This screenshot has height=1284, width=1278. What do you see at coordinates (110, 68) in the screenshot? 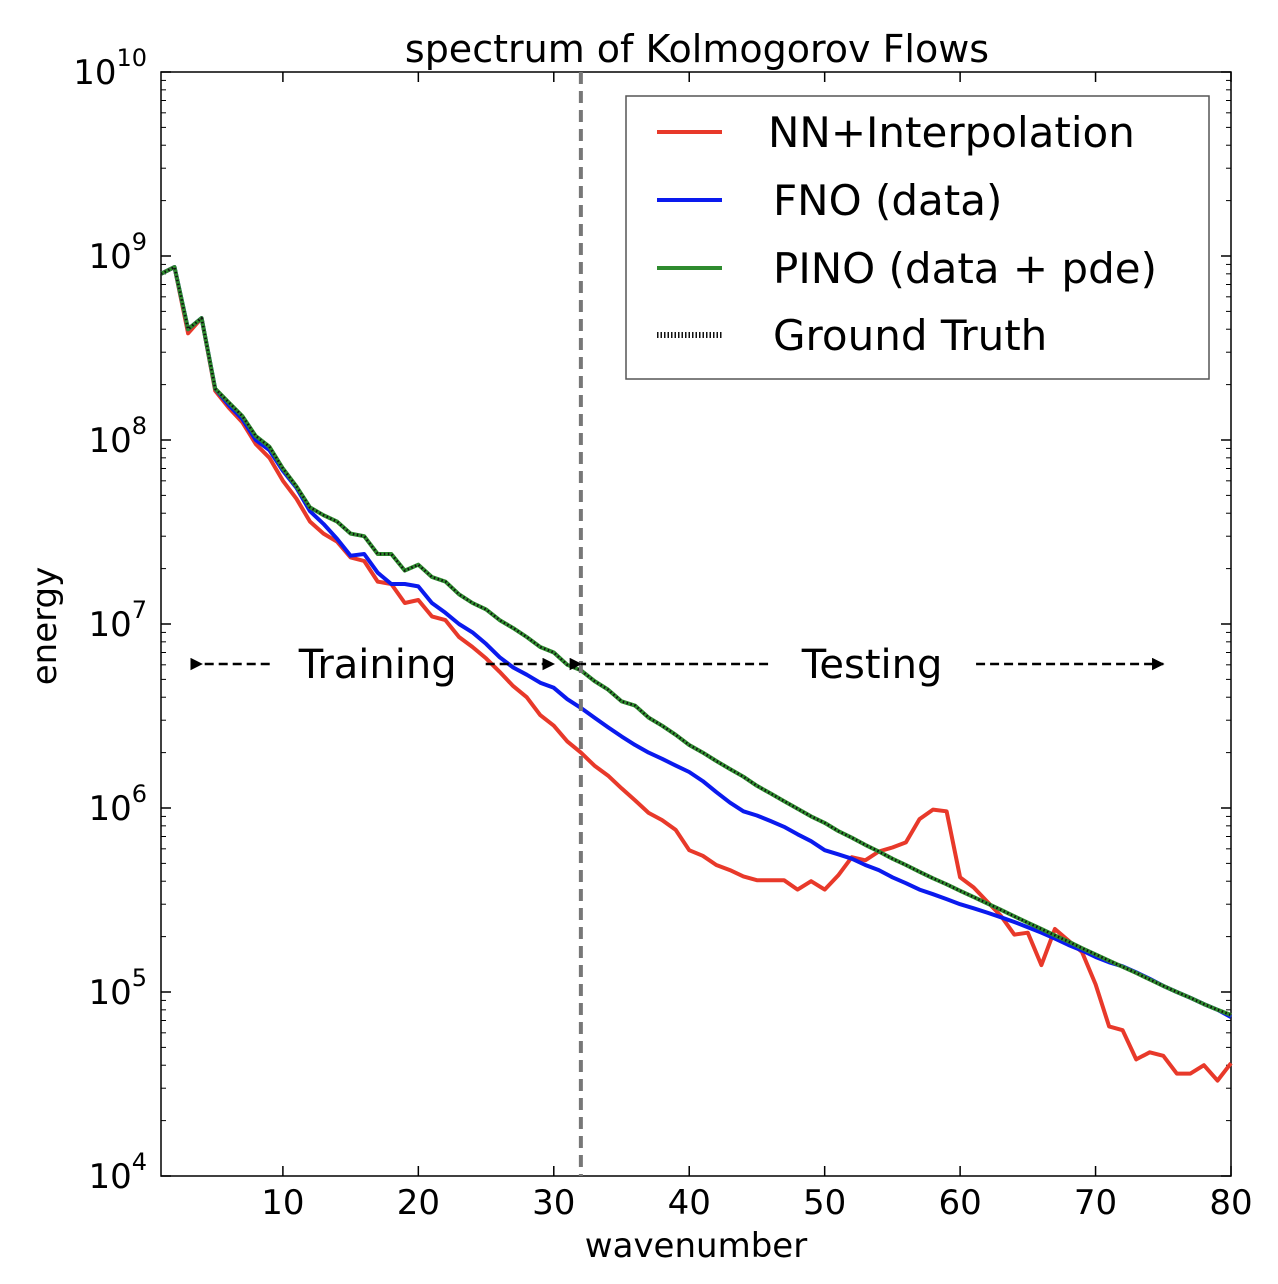
I see `y-tick-label: 10¹⁰` at bounding box center [110, 68].